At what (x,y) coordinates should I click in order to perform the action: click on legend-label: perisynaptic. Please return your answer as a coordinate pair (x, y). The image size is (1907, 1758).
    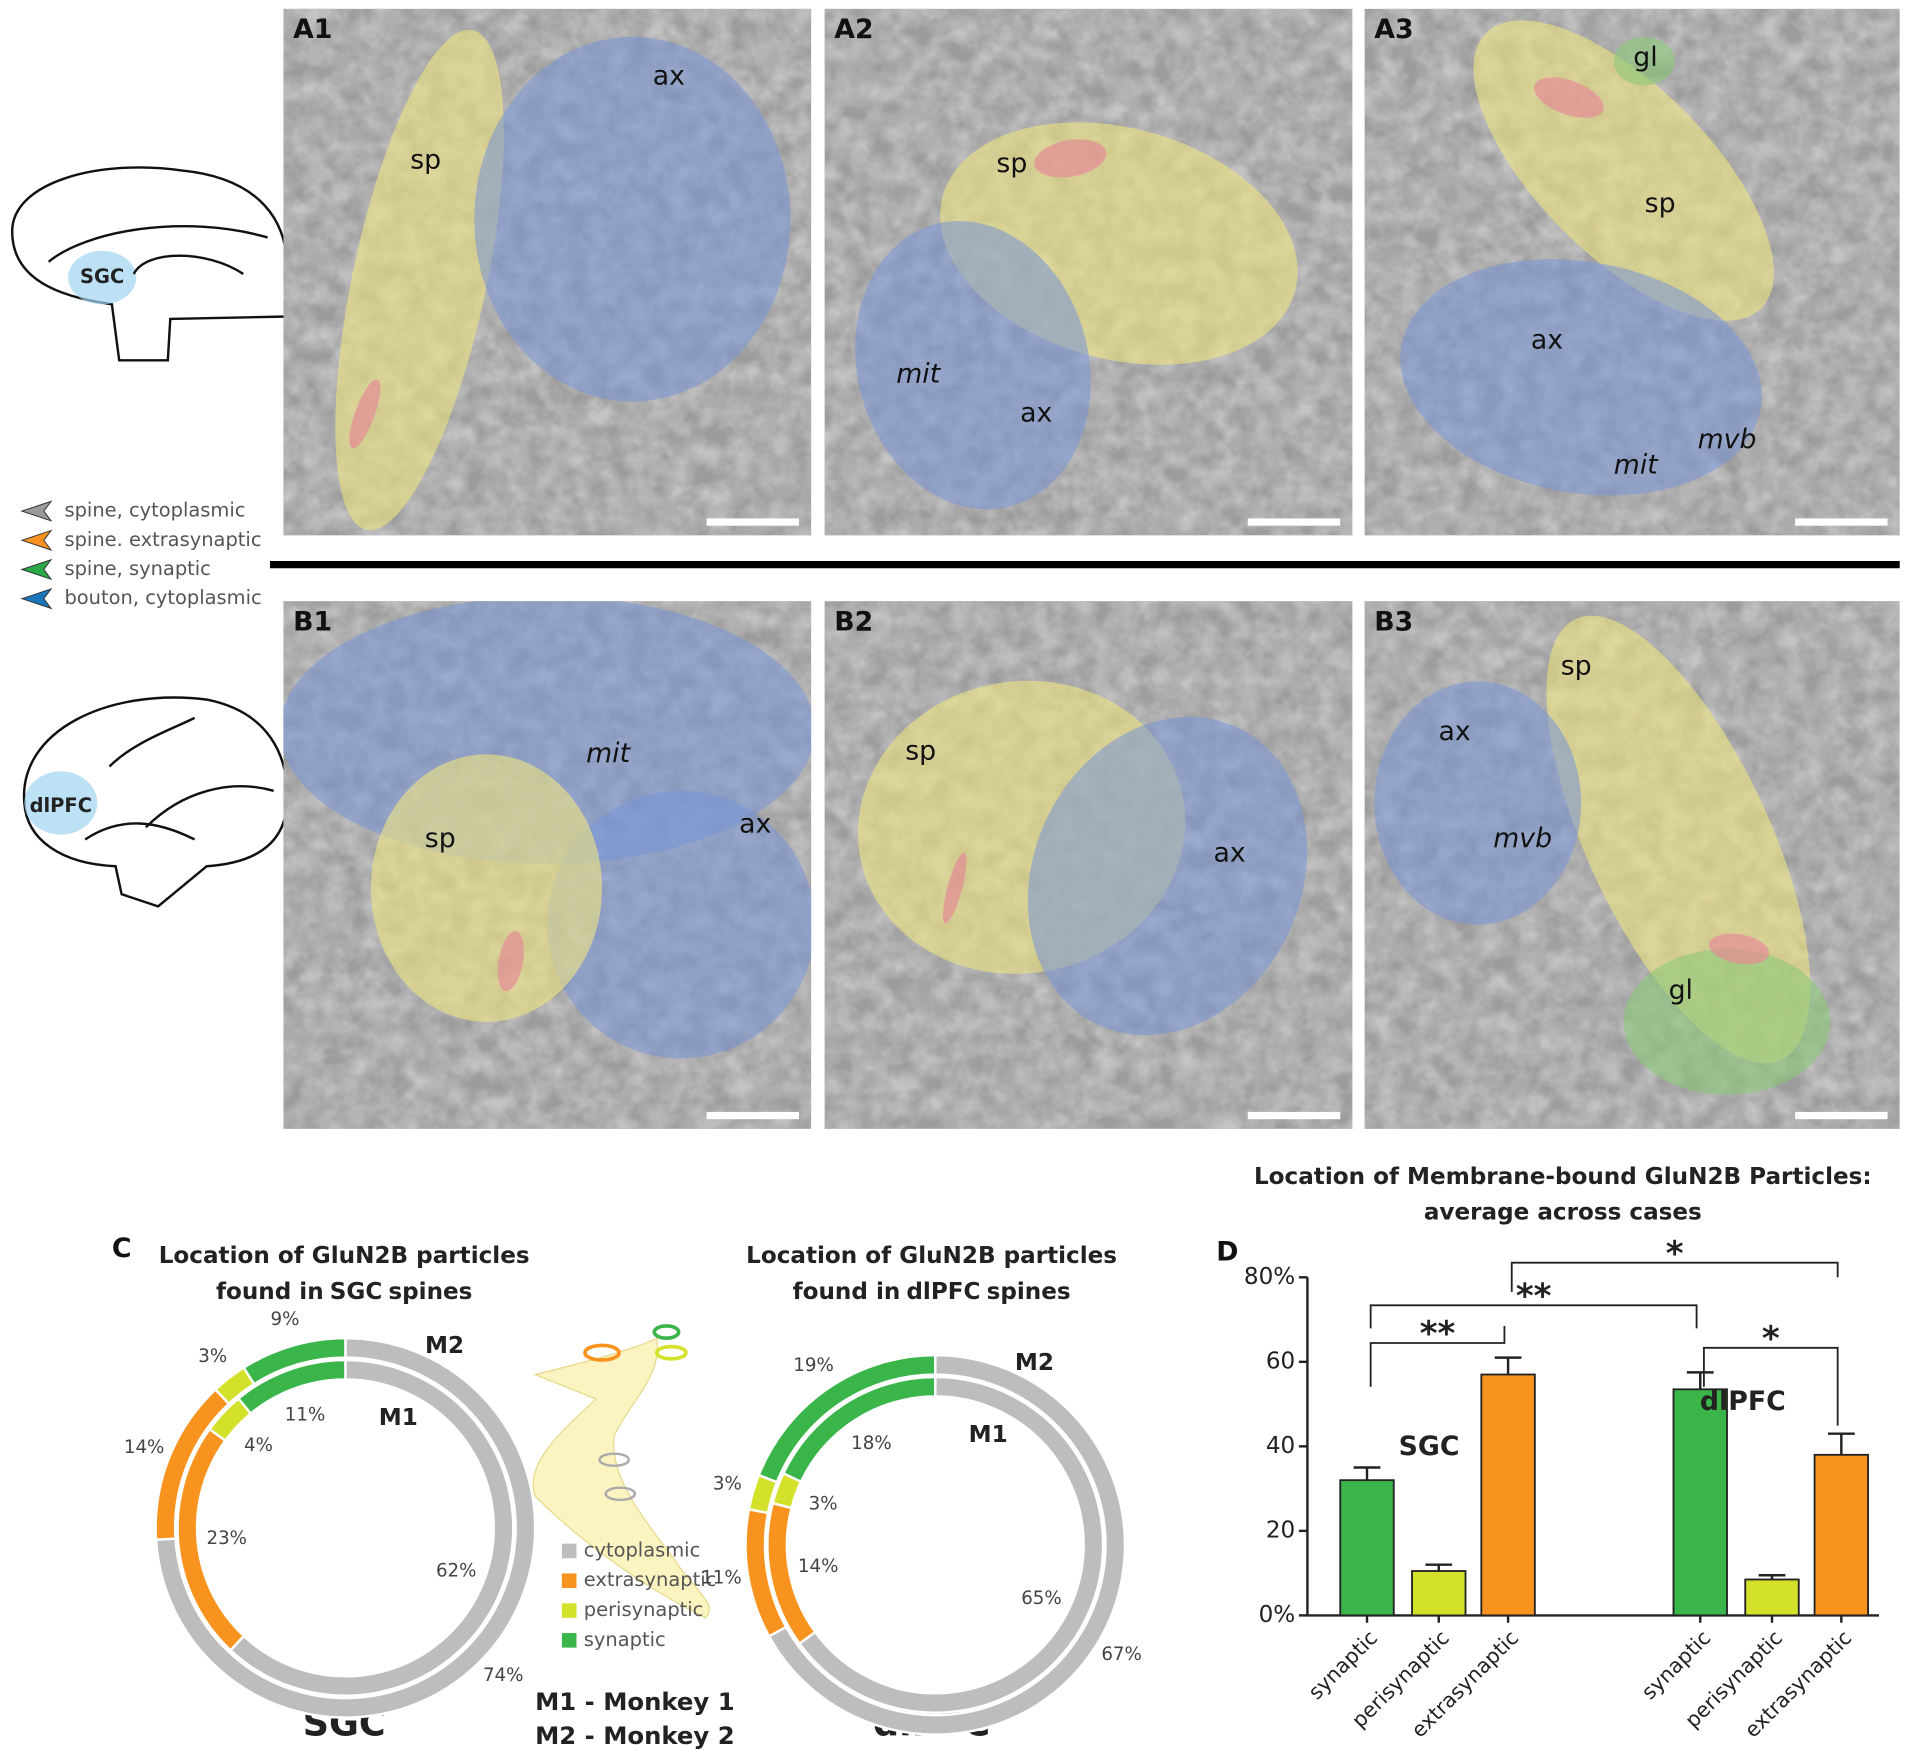
    Looking at the image, I should click on (644, 1609).